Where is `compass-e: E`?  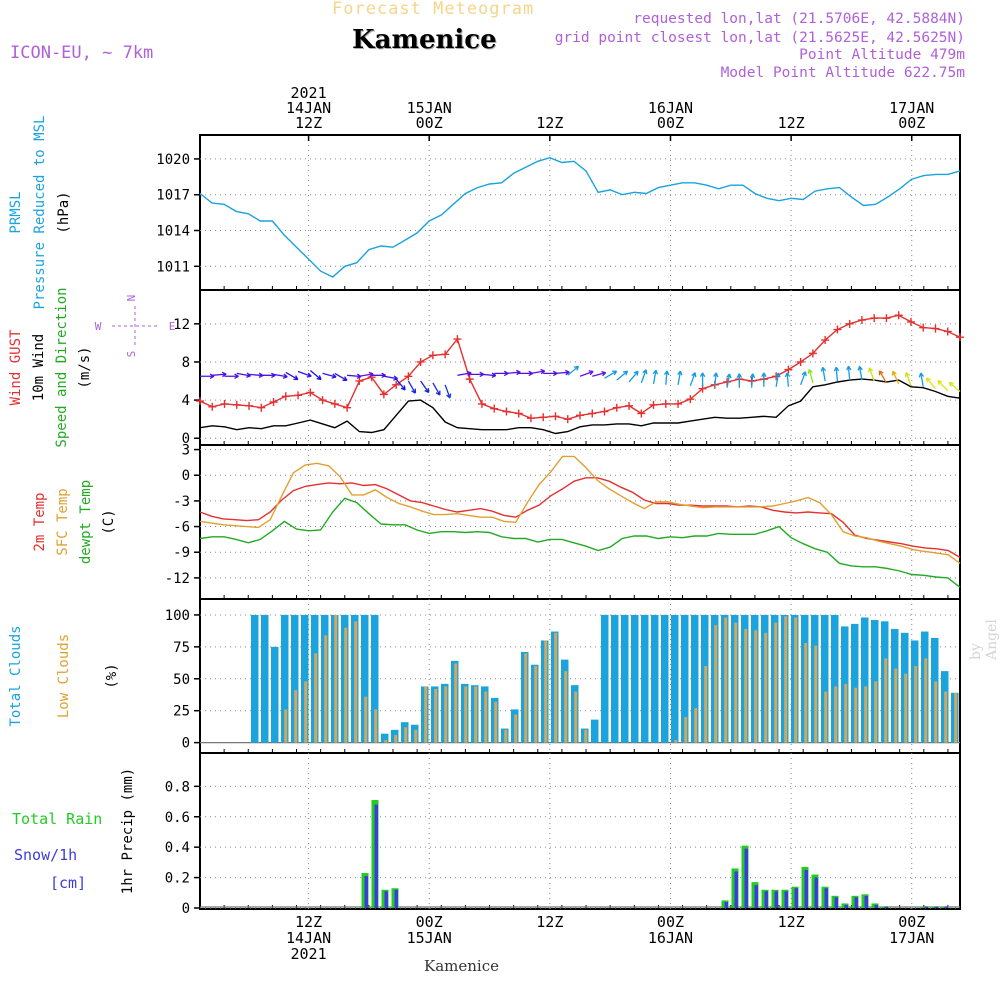
compass-e: E is located at coordinates (172, 326).